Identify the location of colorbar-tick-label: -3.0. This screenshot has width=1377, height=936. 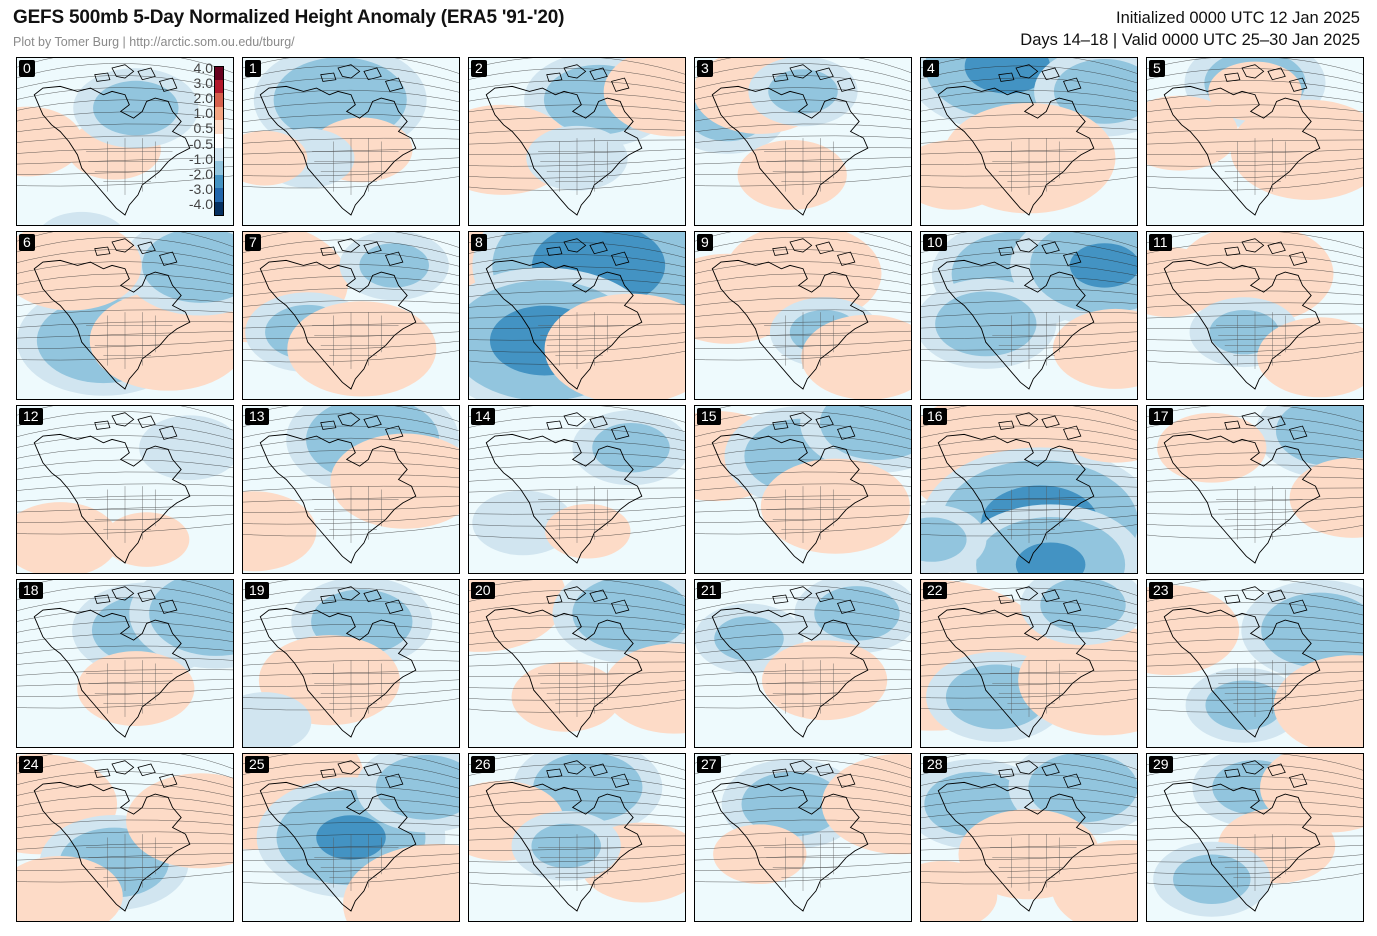
(200, 188).